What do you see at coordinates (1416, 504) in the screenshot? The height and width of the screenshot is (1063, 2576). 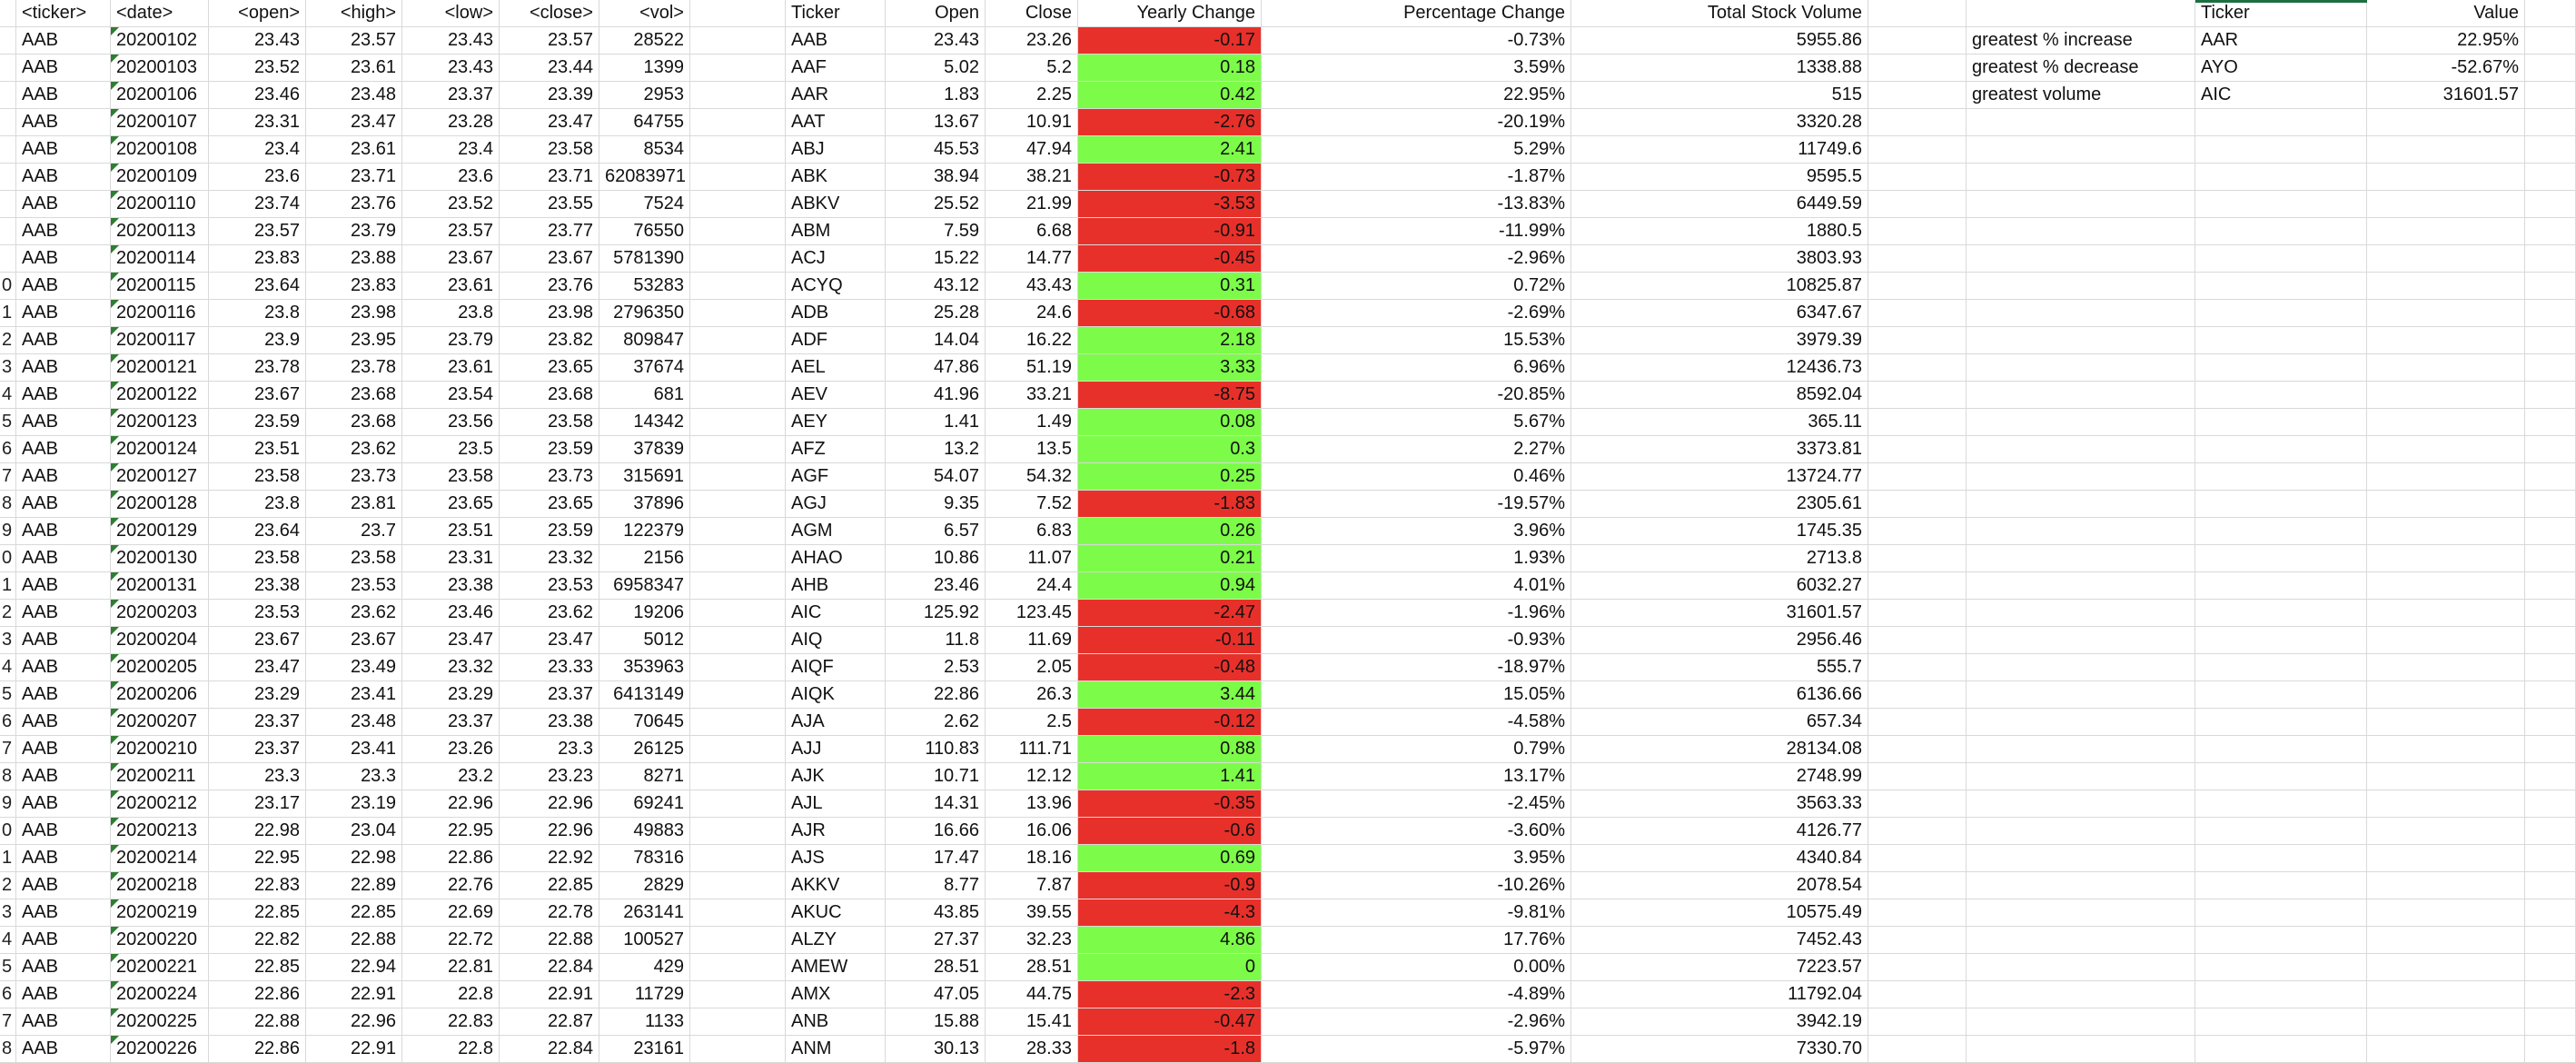 I see `summary-data-cell: -19.57%` at bounding box center [1416, 504].